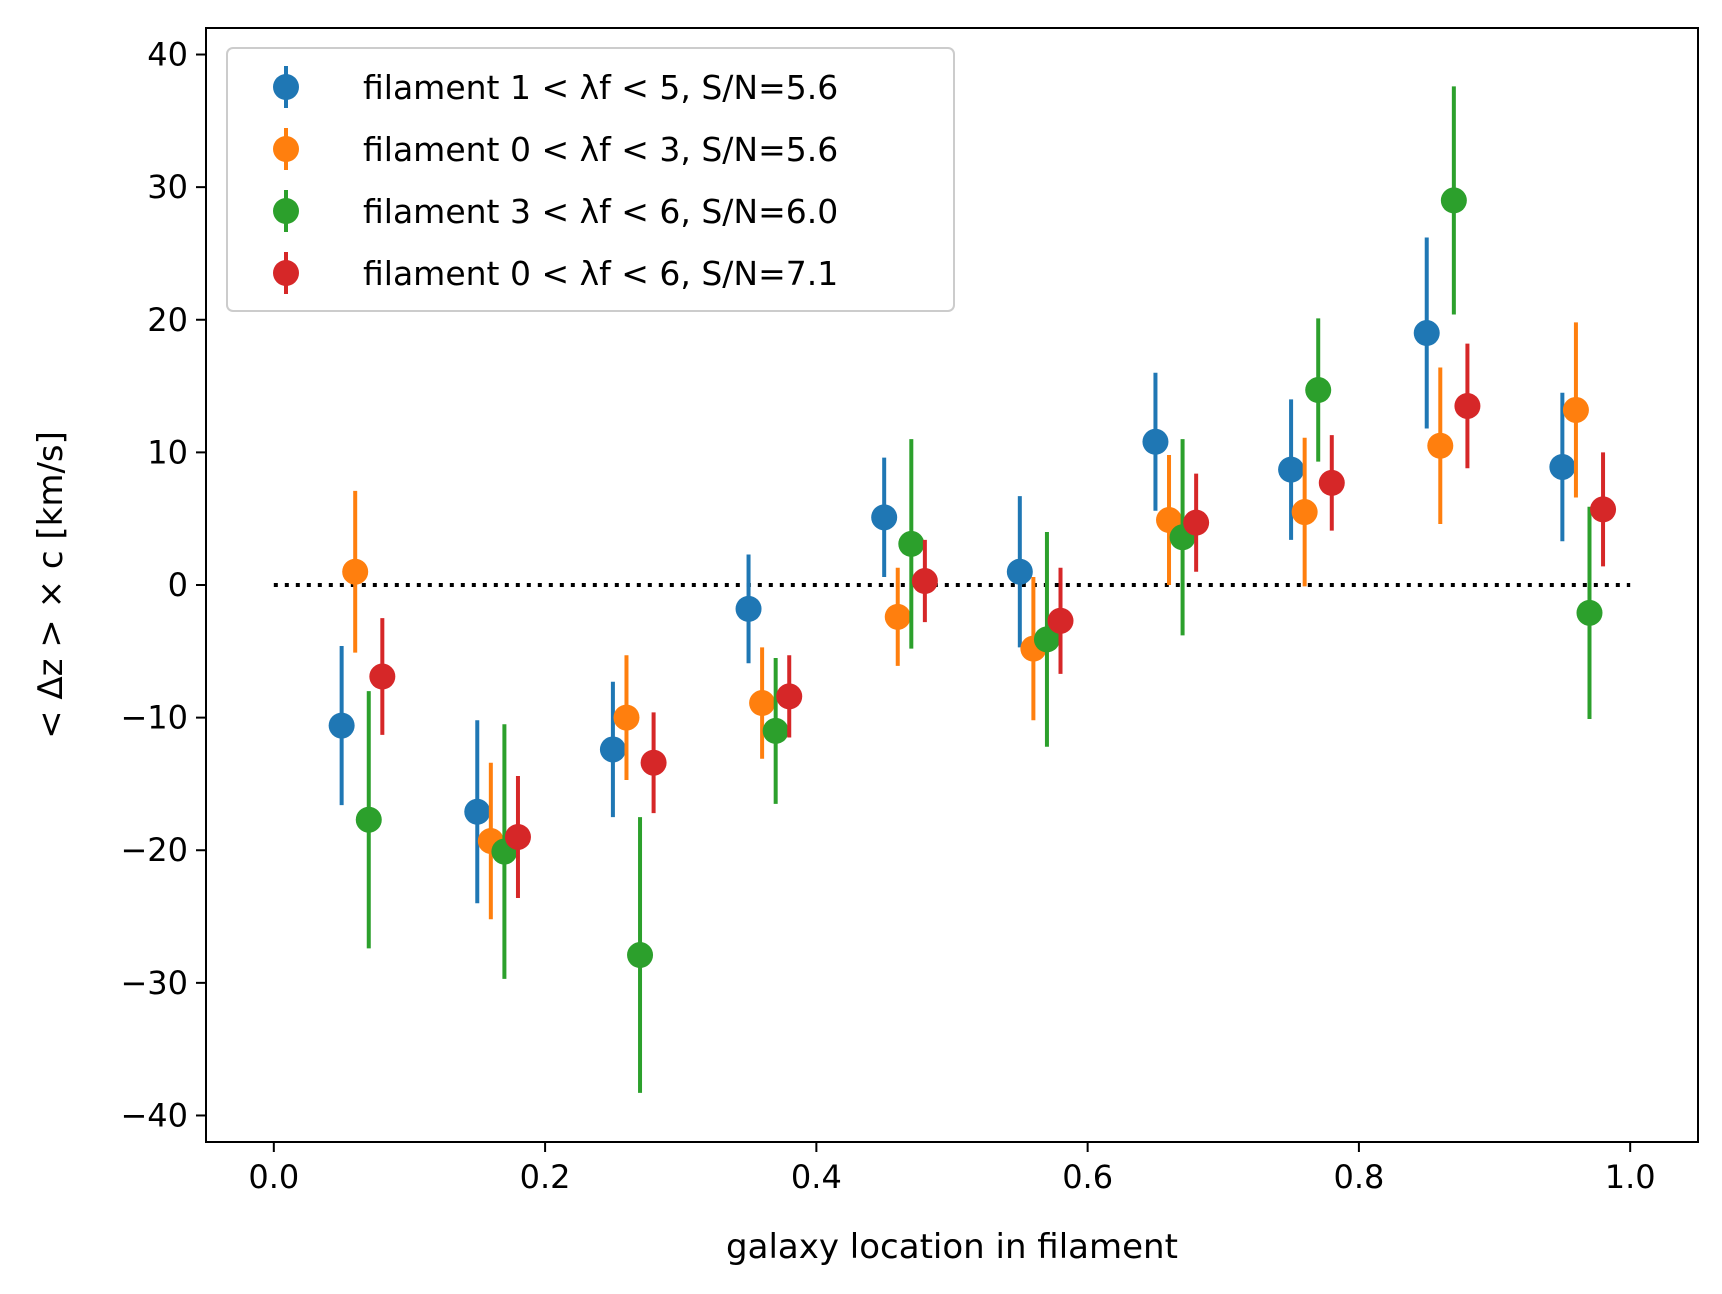  Describe the element at coordinates (952, 1169) in the screenshot. I see `x-axis-ticks: 0.0 0.2 0.4 0.6 0.8 1.0` at that location.